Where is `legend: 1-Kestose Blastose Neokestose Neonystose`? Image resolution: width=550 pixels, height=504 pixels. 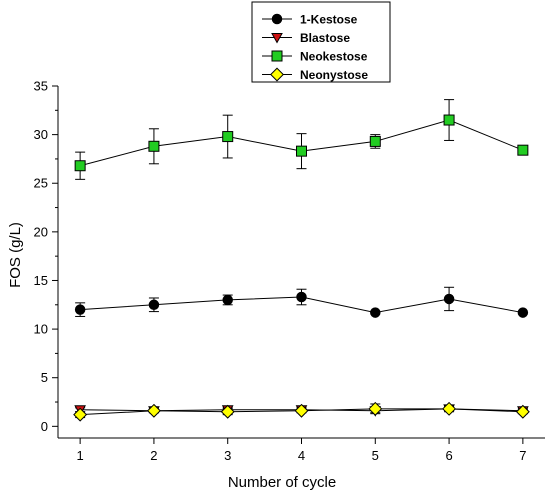 legend: 1-Kestose Blastose Neokestose Neonystose is located at coordinates (321, 42).